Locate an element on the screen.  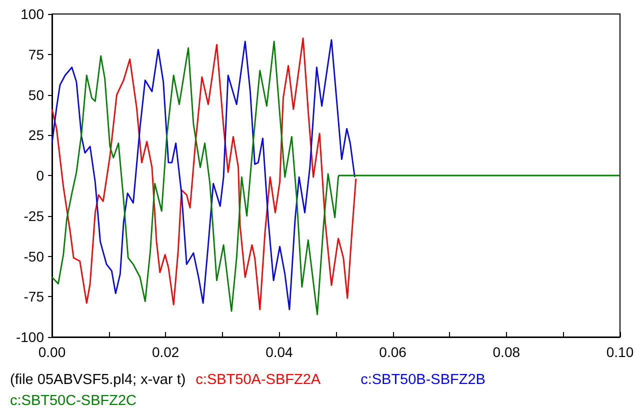
x-tick-label: 0.02 is located at coordinates (166, 352).